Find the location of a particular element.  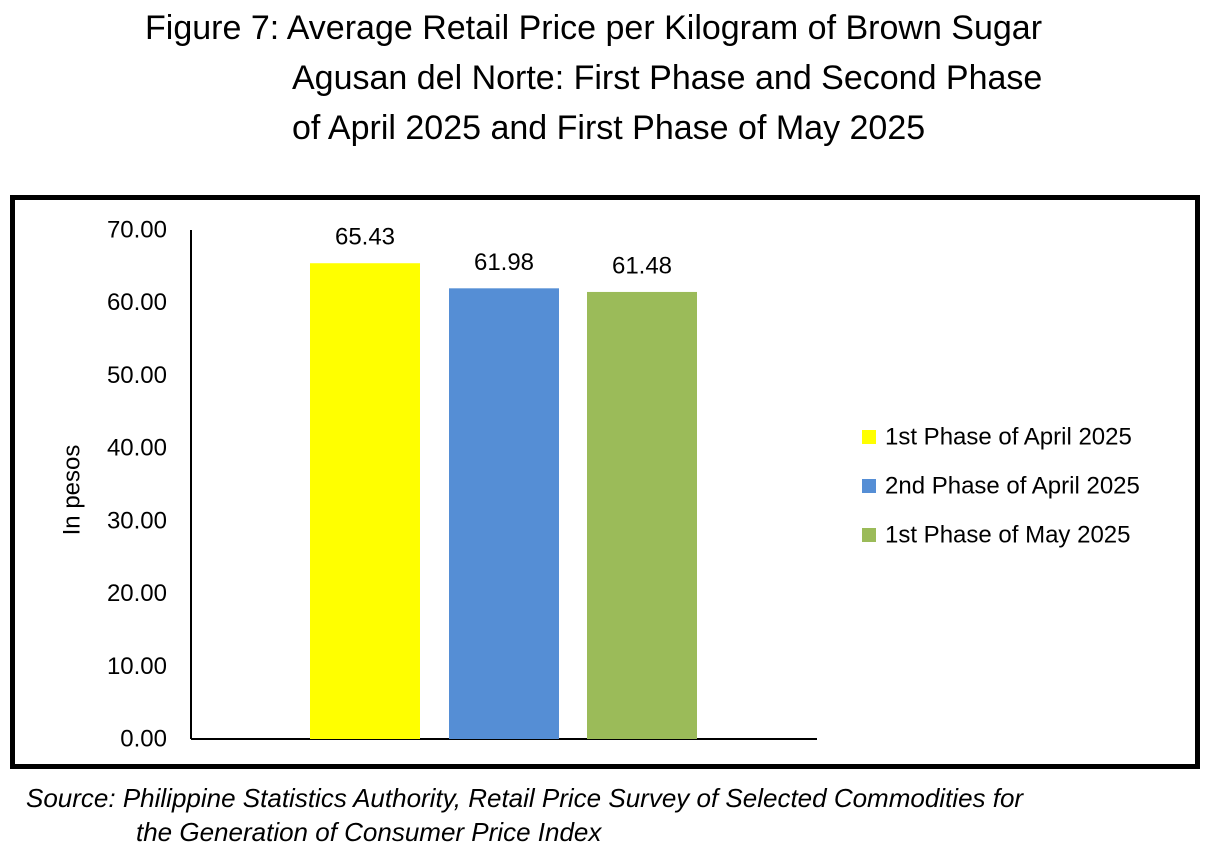

y-tick-label: 40.00 is located at coordinates (137, 448).